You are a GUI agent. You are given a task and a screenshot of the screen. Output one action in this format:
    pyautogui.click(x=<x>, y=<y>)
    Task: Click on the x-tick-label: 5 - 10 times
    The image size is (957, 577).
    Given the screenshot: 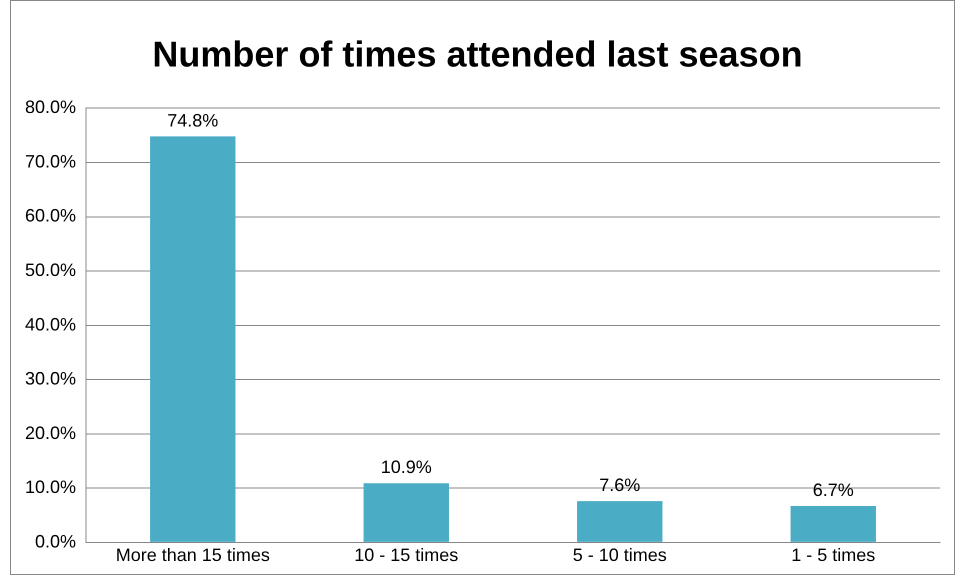 What is the action you would take?
    pyautogui.click(x=619, y=555)
    